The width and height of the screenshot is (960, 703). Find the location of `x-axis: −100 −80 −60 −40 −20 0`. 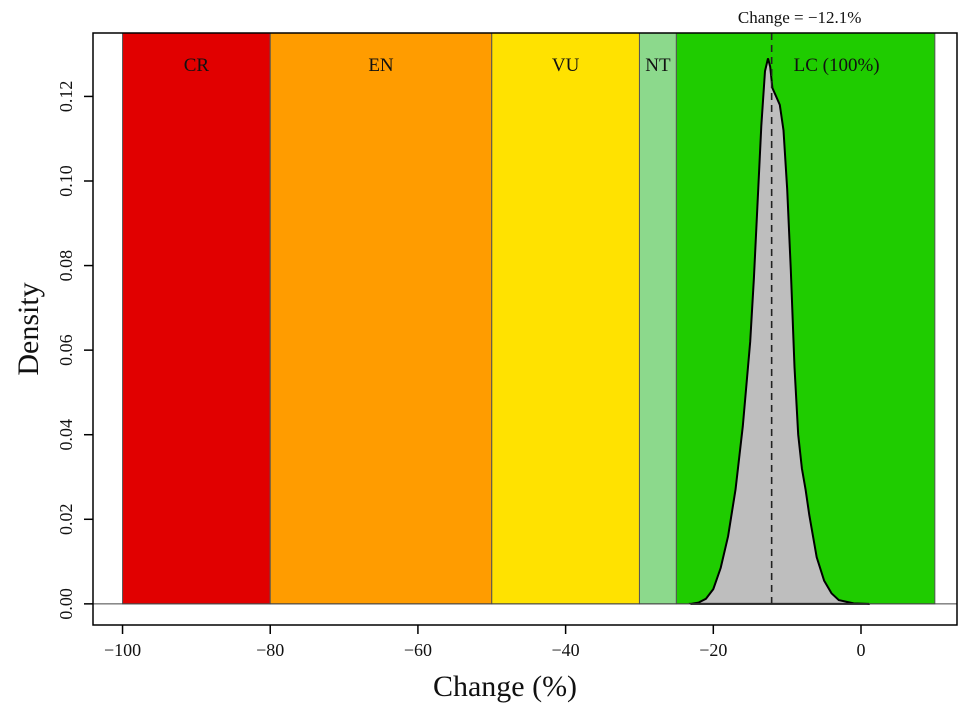

x-axis: −100 −80 −60 −40 −20 0 is located at coordinates (485, 642).